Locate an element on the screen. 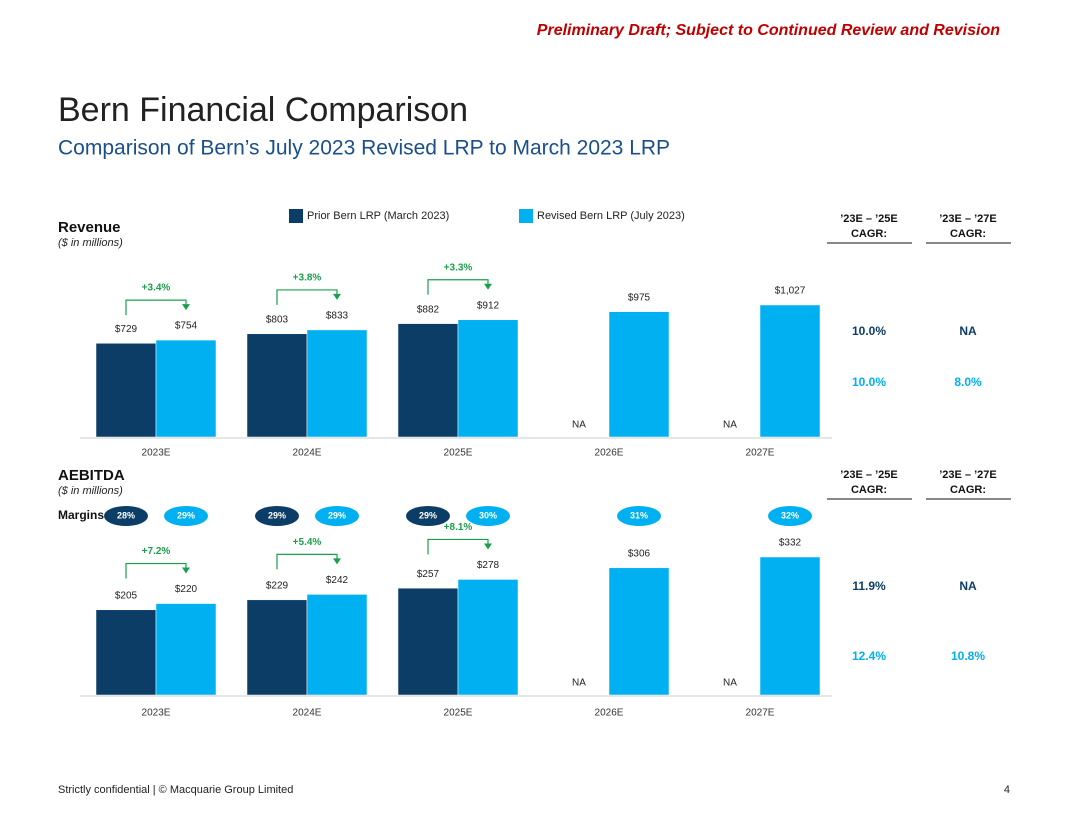 Image resolution: width=1069 pixels, height=825 pixels. value-label: $306 is located at coordinates (639, 553).